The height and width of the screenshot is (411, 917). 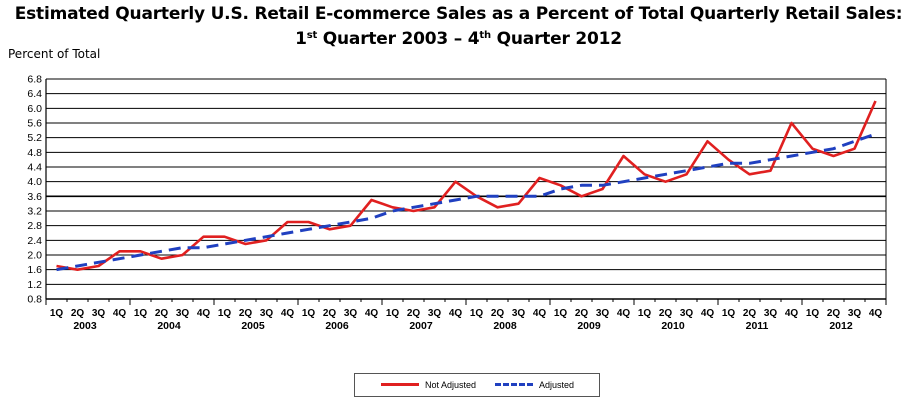 I want to click on y-tick-label: 2.4, so click(x=34, y=241).